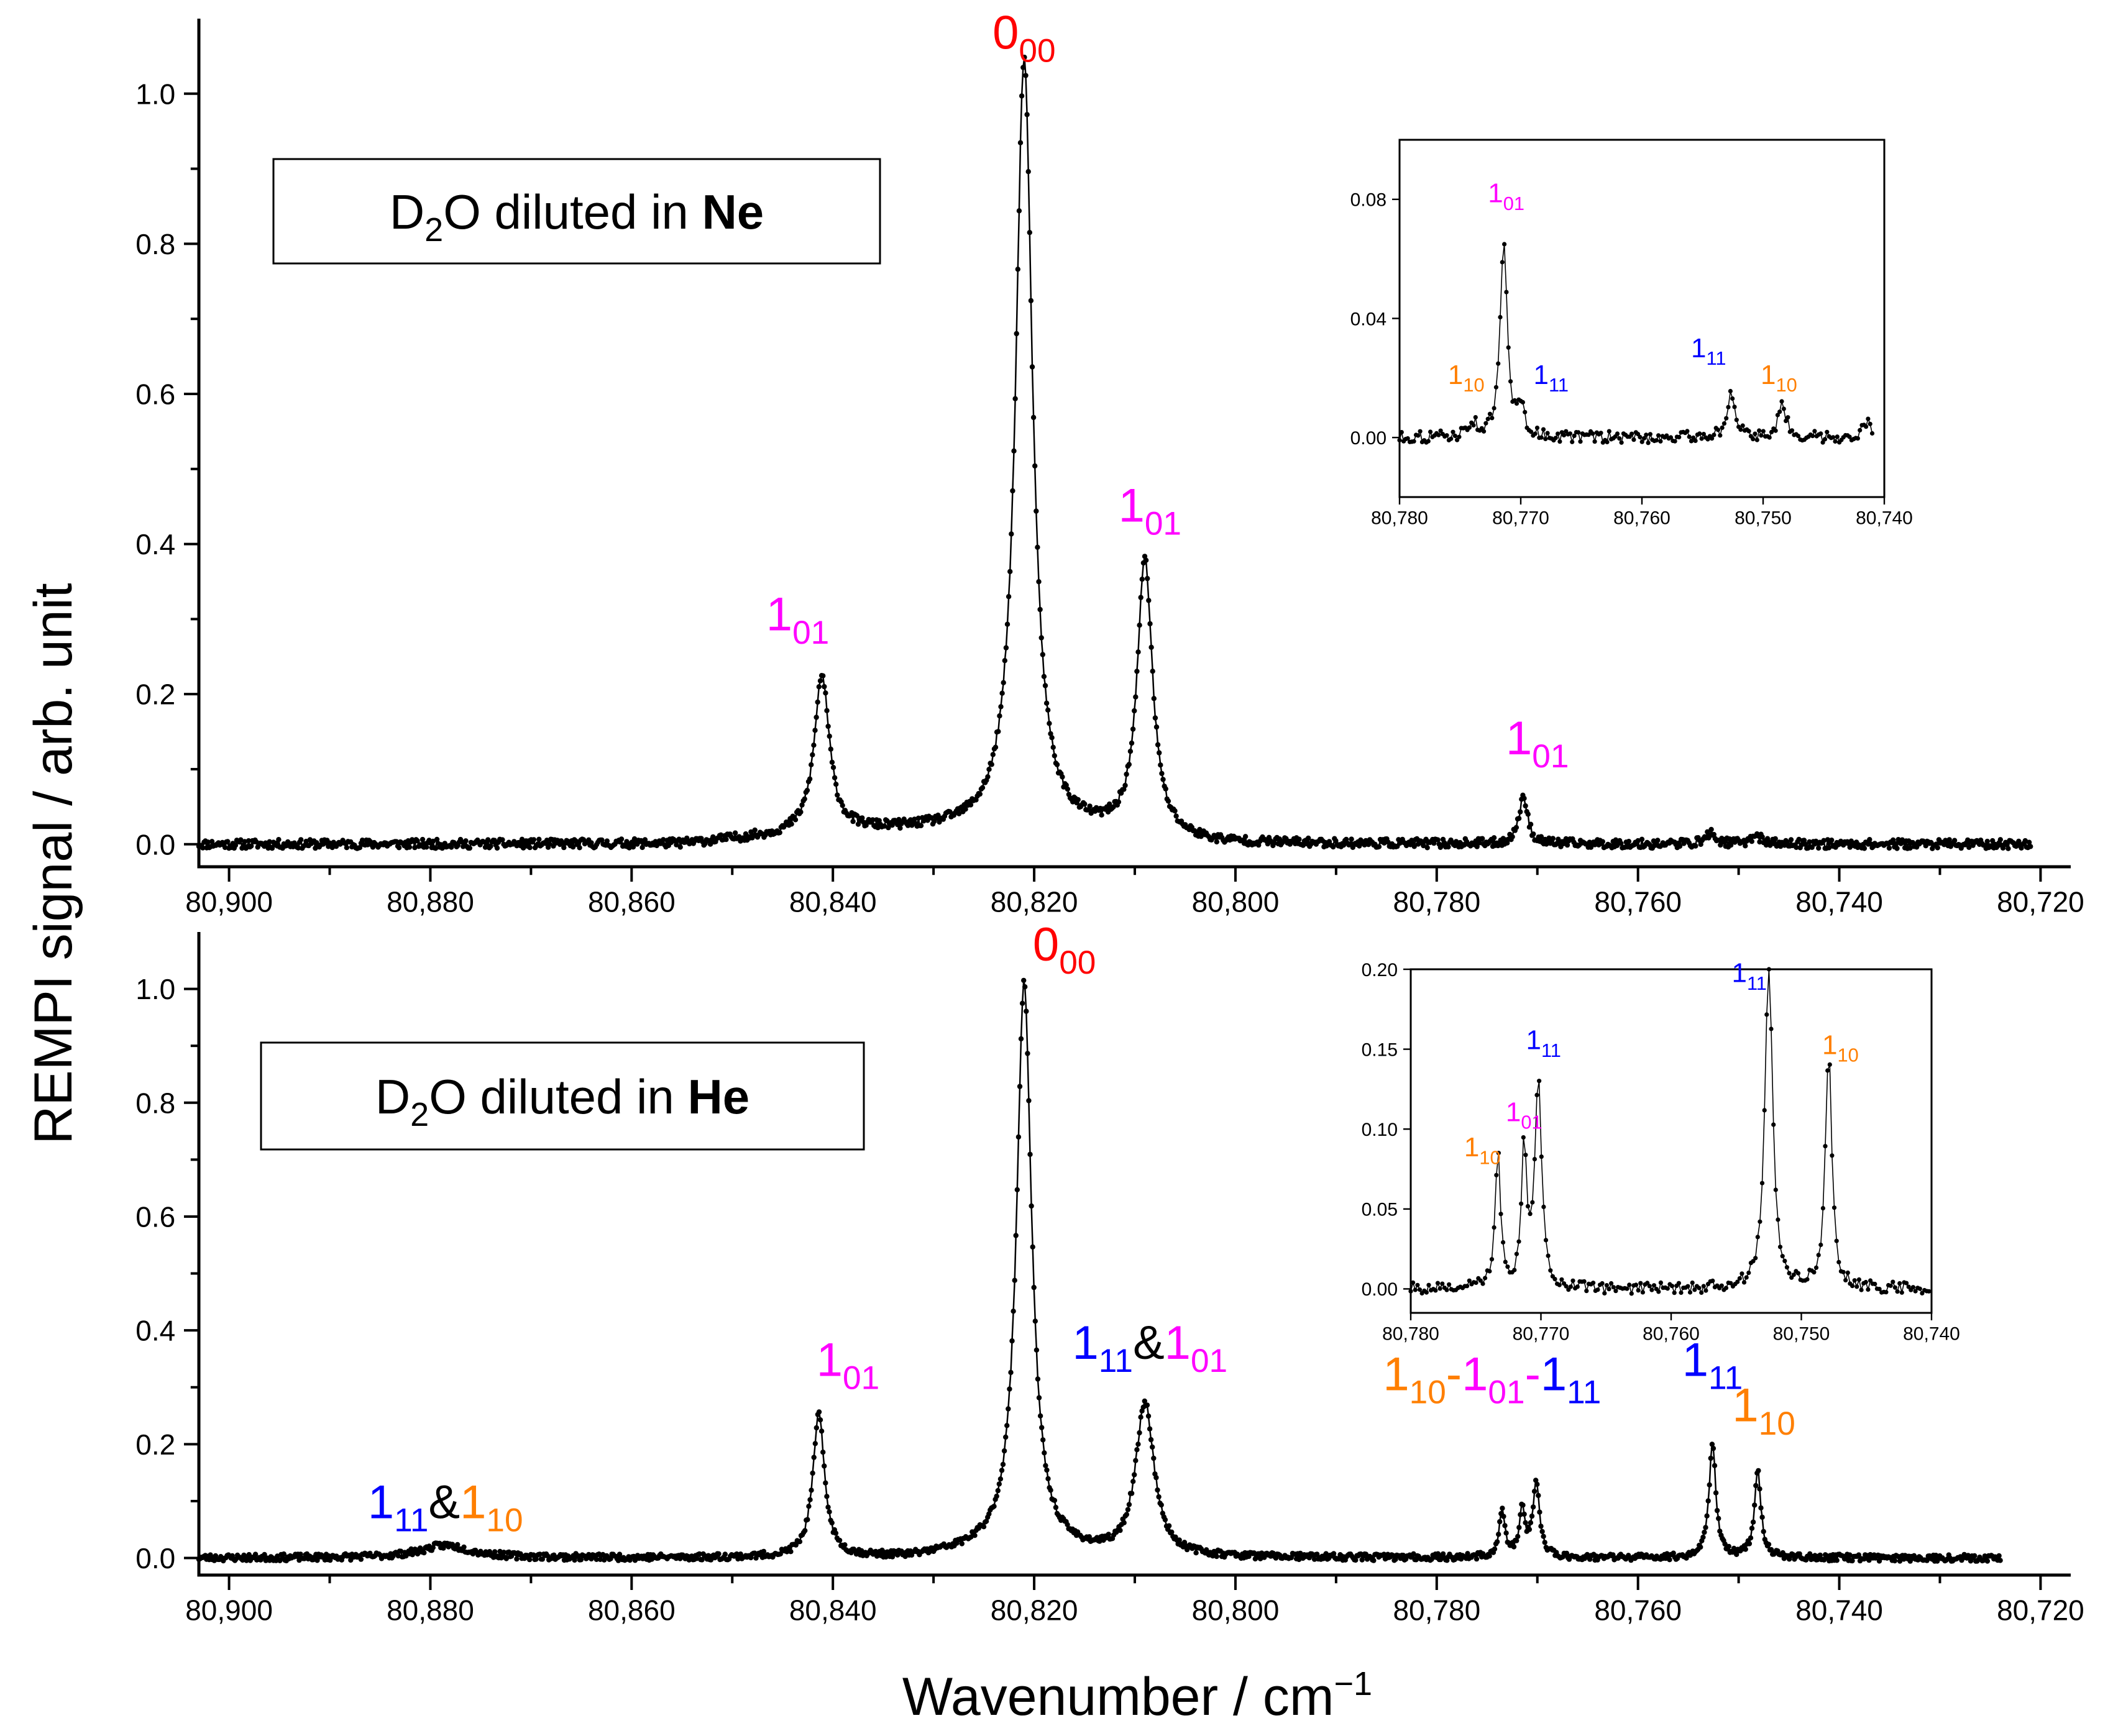  Describe the element at coordinates (1473, 385) in the screenshot. I see `annotation-subscript: 10` at that location.